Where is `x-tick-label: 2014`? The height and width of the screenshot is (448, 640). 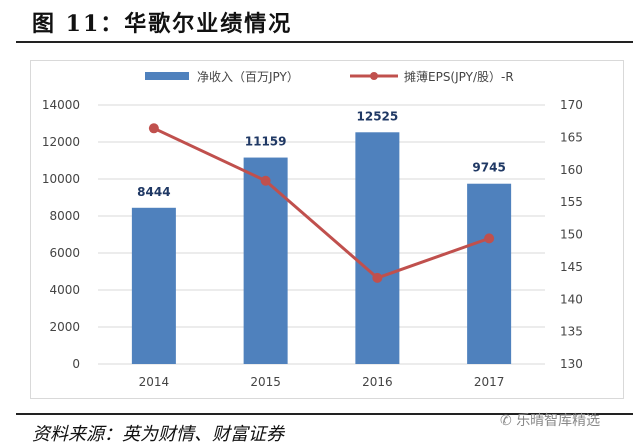
x-tick-label: 2014 is located at coordinates (154, 382).